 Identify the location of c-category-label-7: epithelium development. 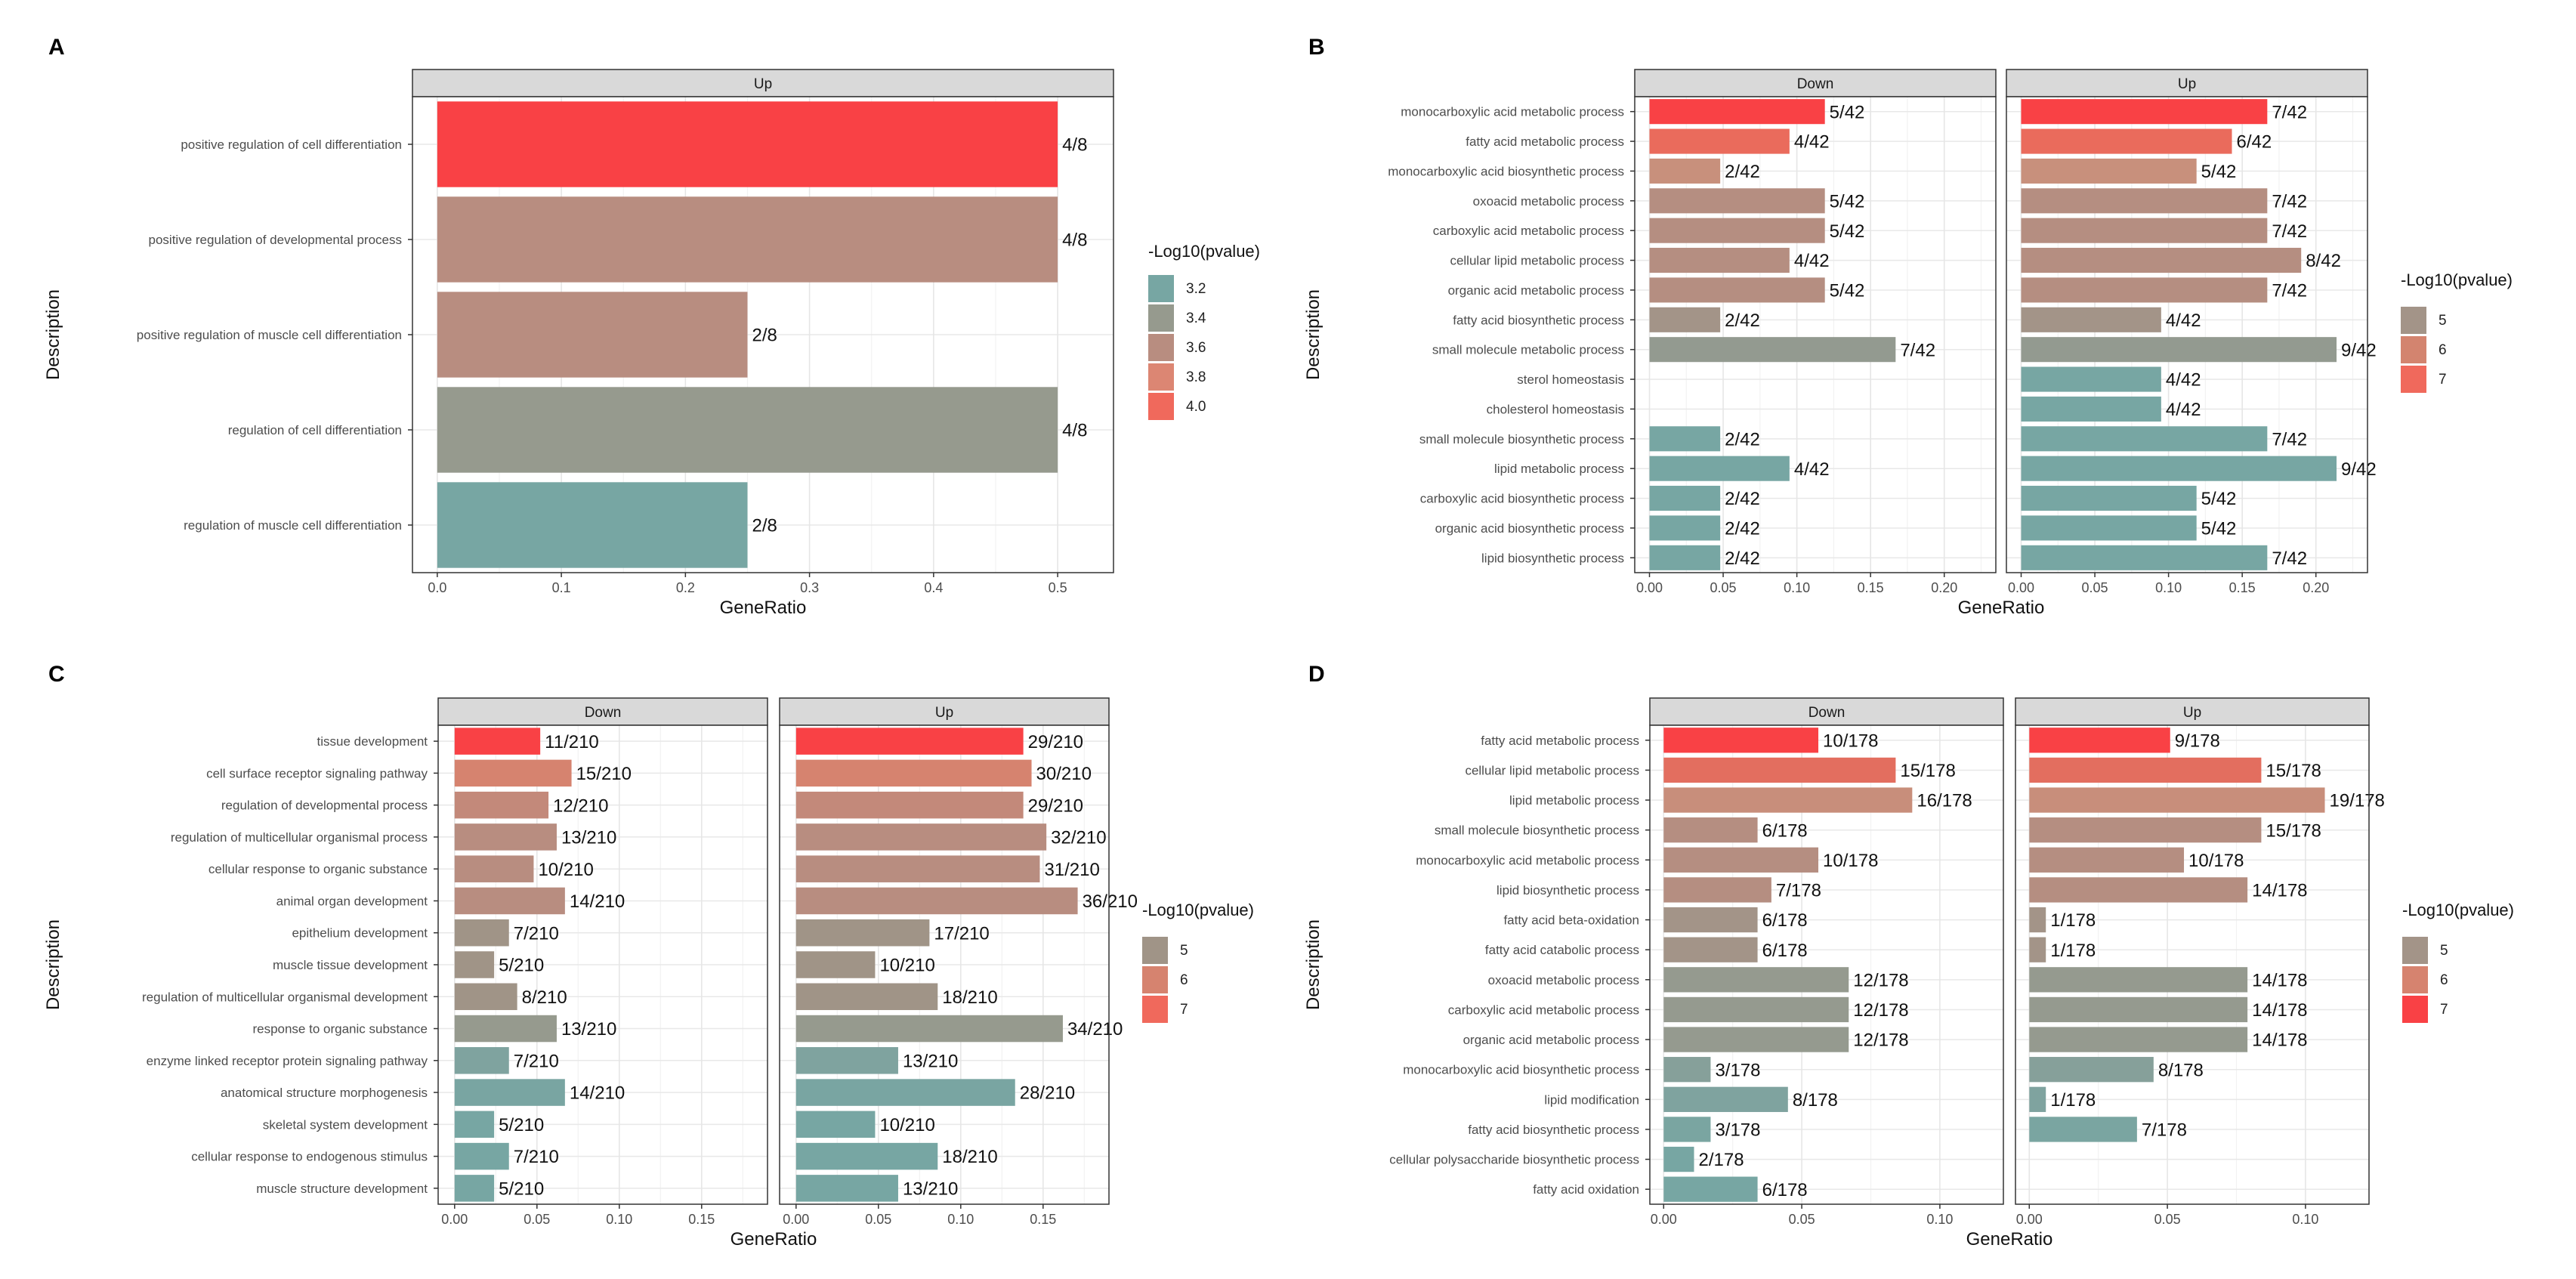
(360, 933).